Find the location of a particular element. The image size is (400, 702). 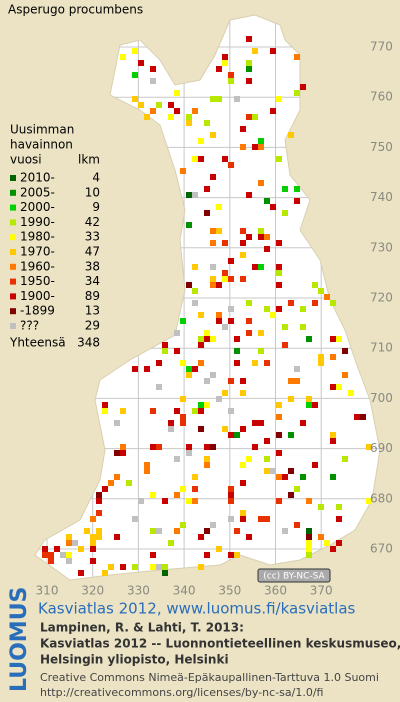

legend-count-heading: lkm is located at coordinates (89, 160).